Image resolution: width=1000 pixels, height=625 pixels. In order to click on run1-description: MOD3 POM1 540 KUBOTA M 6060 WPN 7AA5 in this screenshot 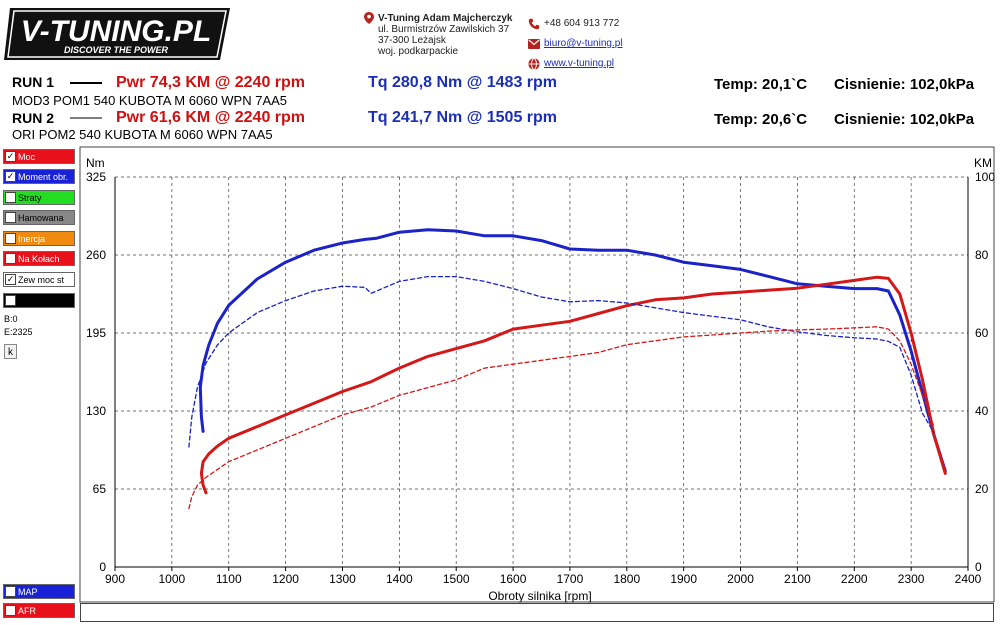, I will do `click(150, 100)`.